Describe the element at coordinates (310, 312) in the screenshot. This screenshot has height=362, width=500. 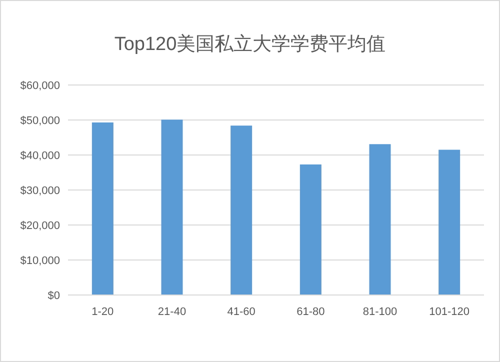
I see `x-tick-label: 61-80` at that location.